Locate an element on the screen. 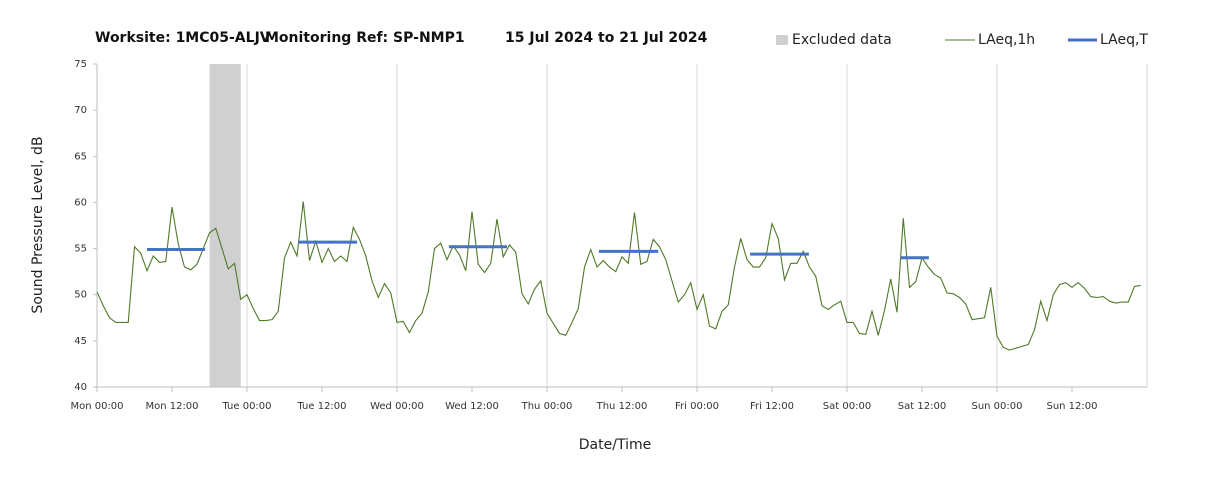 The width and height of the screenshot is (1208, 481). x-axis-label: Date/Time is located at coordinates (615, 445).